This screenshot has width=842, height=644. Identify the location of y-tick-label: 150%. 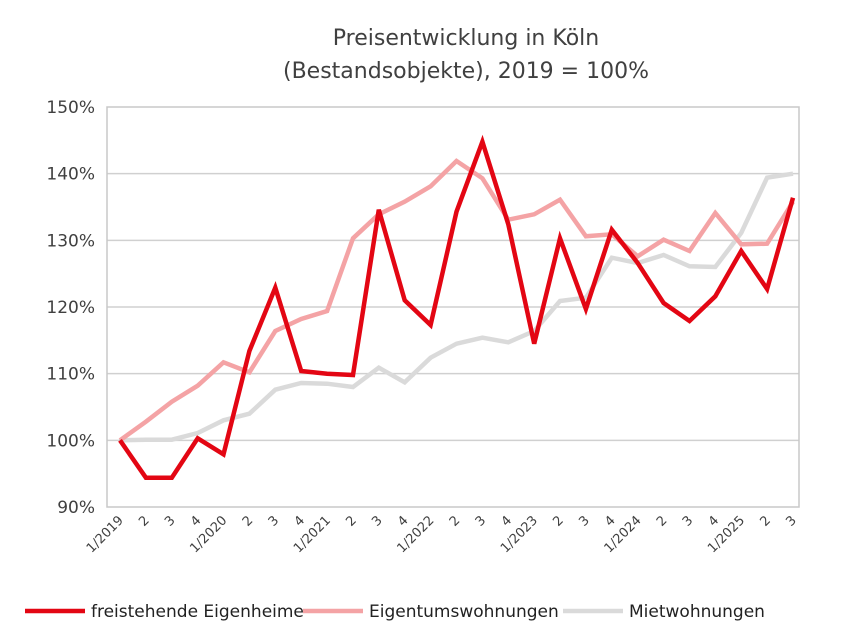
(70, 108).